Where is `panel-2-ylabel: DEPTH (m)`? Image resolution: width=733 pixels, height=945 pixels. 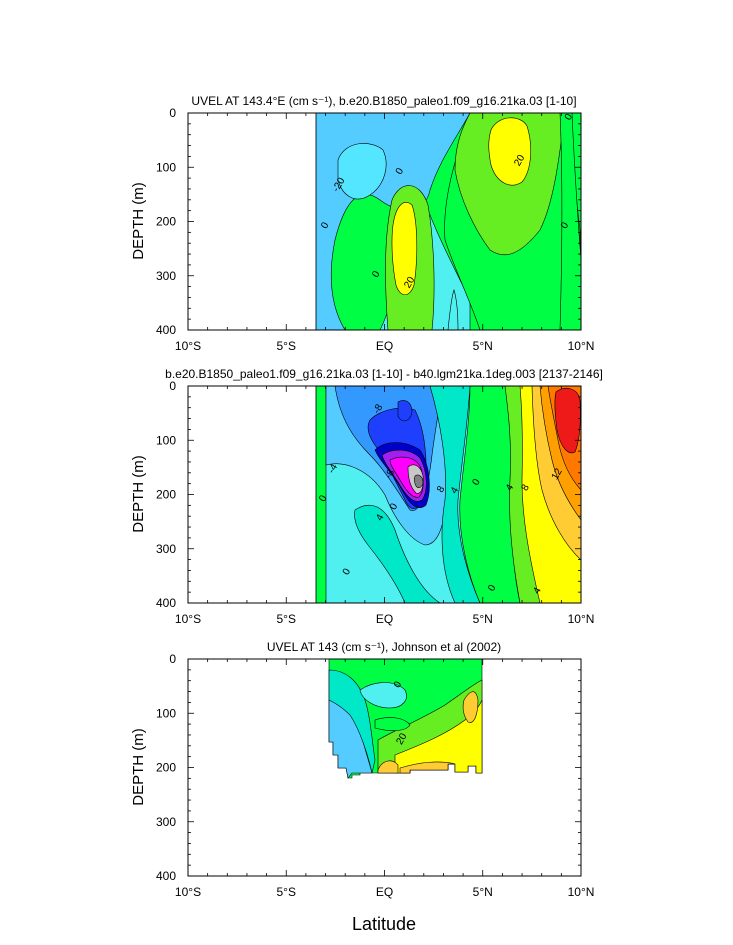 panel-2-ylabel: DEPTH (m) is located at coordinates (138, 494).